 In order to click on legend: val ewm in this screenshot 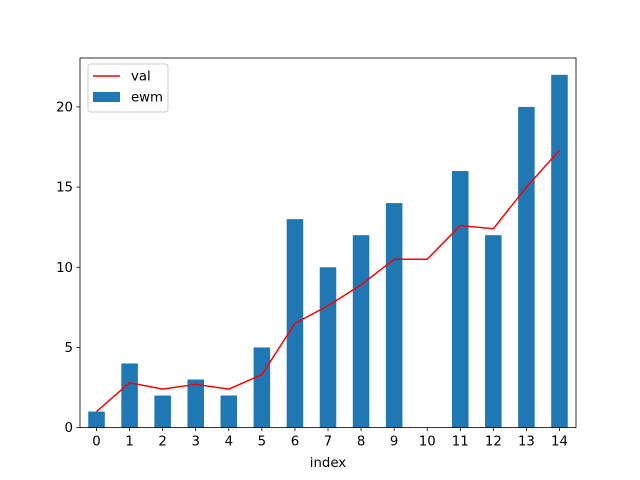, I will do `click(128, 88)`.